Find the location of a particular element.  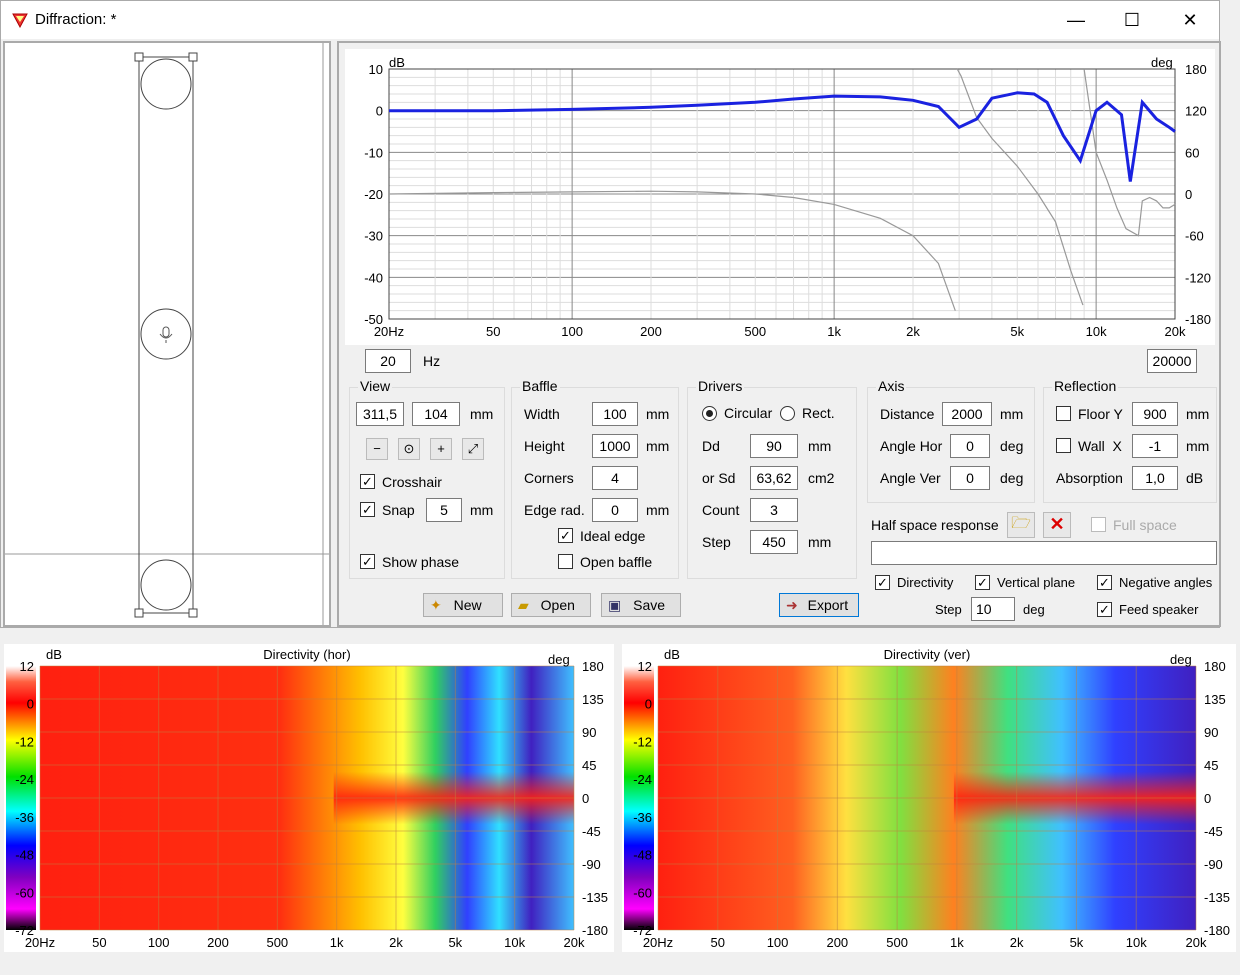

mic-circle is located at coordinates (166, 334).